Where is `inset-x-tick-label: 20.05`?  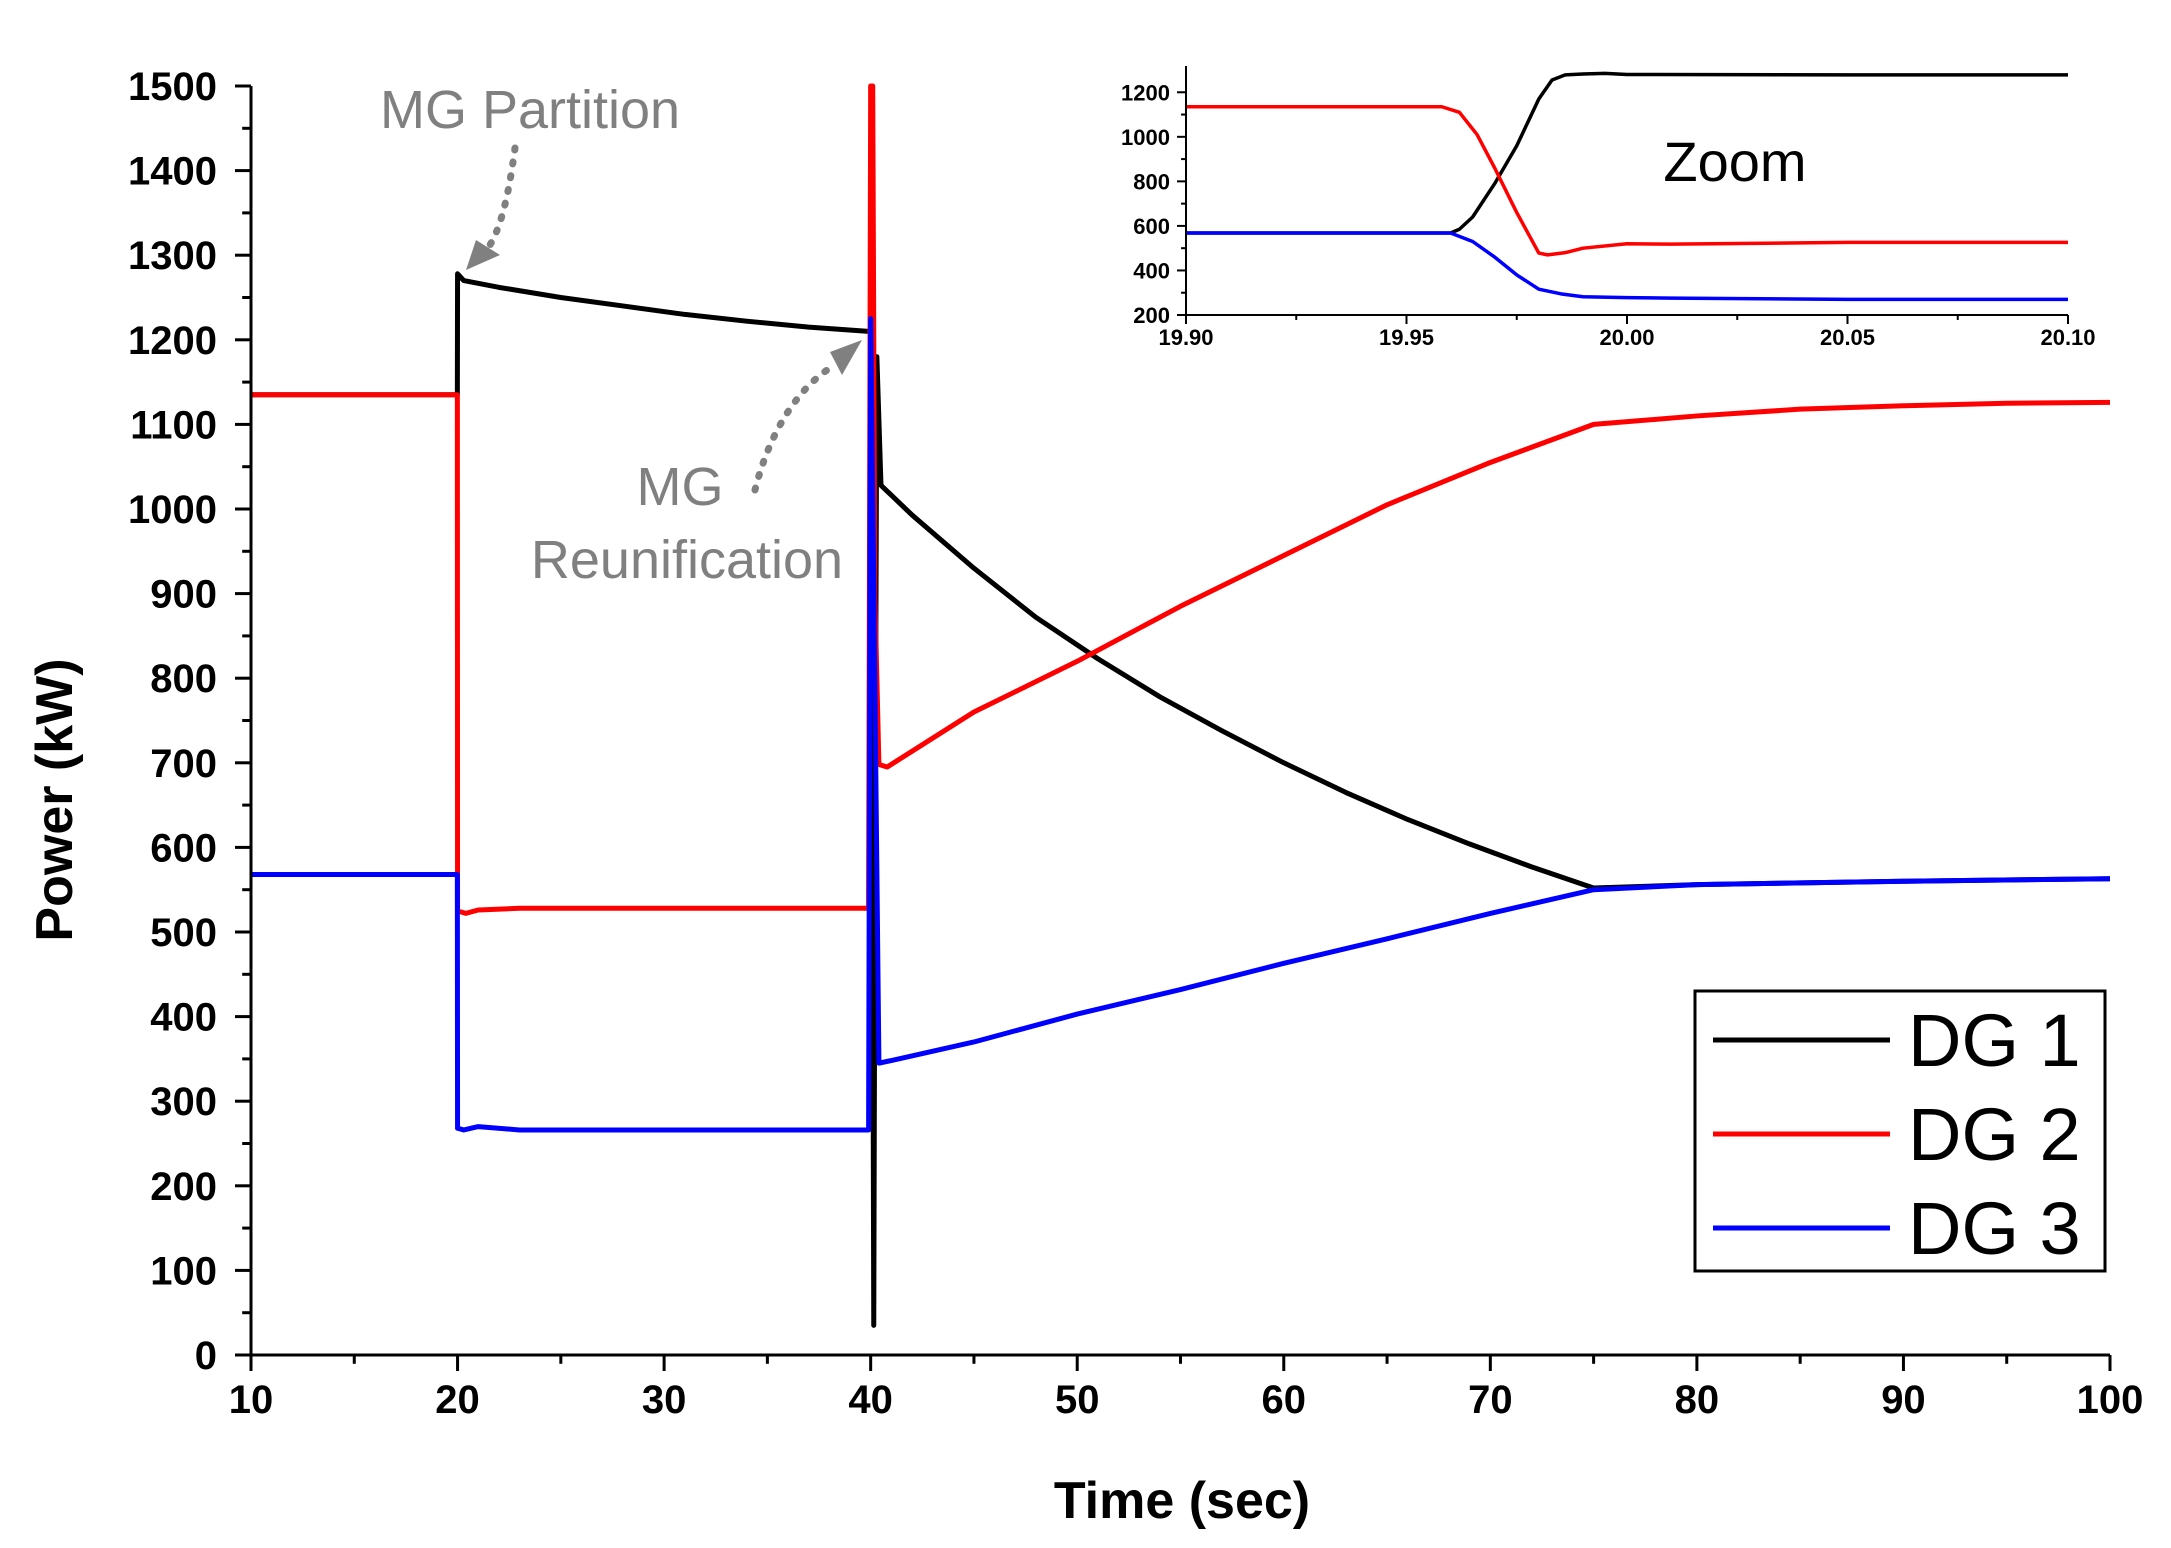 inset-x-tick-label: 20.05 is located at coordinates (1847, 337).